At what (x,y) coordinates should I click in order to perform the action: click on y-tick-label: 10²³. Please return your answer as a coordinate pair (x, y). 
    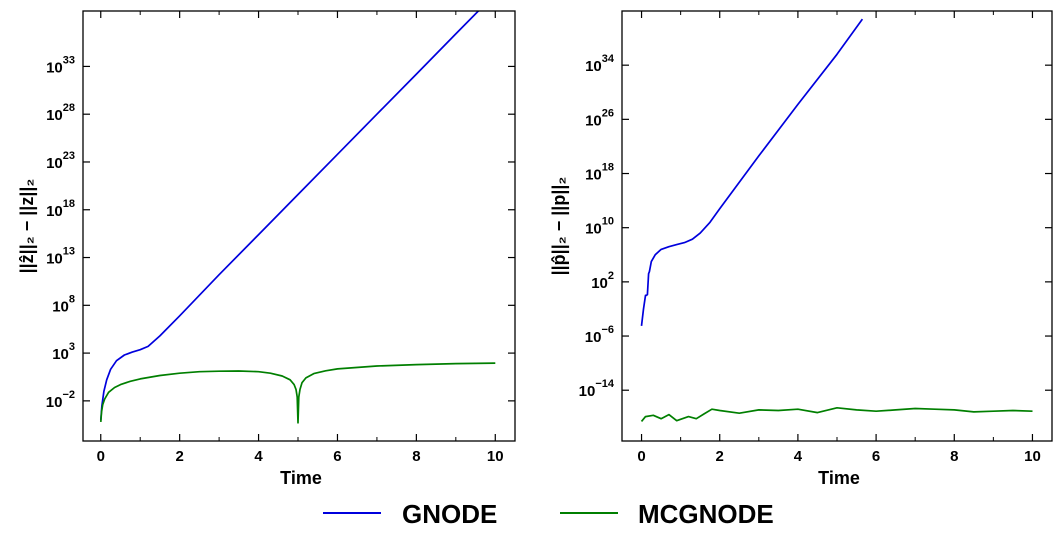
    Looking at the image, I should click on (60, 161).